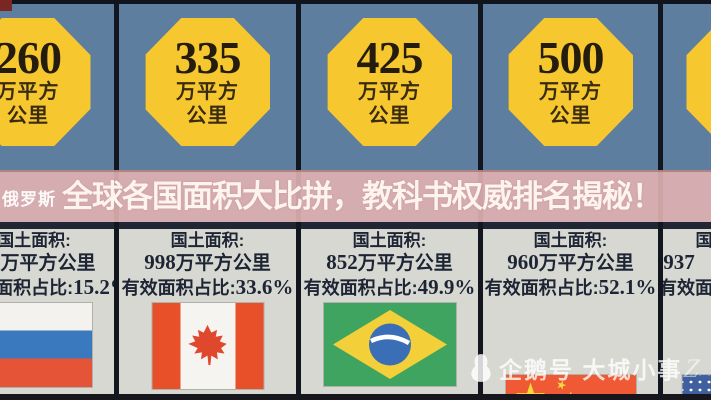 The height and width of the screenshot is (400, 711). I want to click on area-badge: 260 万平方 公里, so click(45, 82).